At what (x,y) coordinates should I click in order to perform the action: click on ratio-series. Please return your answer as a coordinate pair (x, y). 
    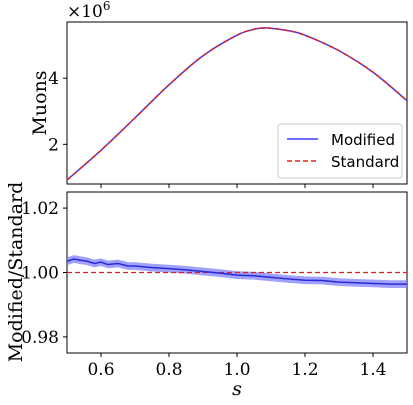
    Looking at the image, I should click on (236, 271).